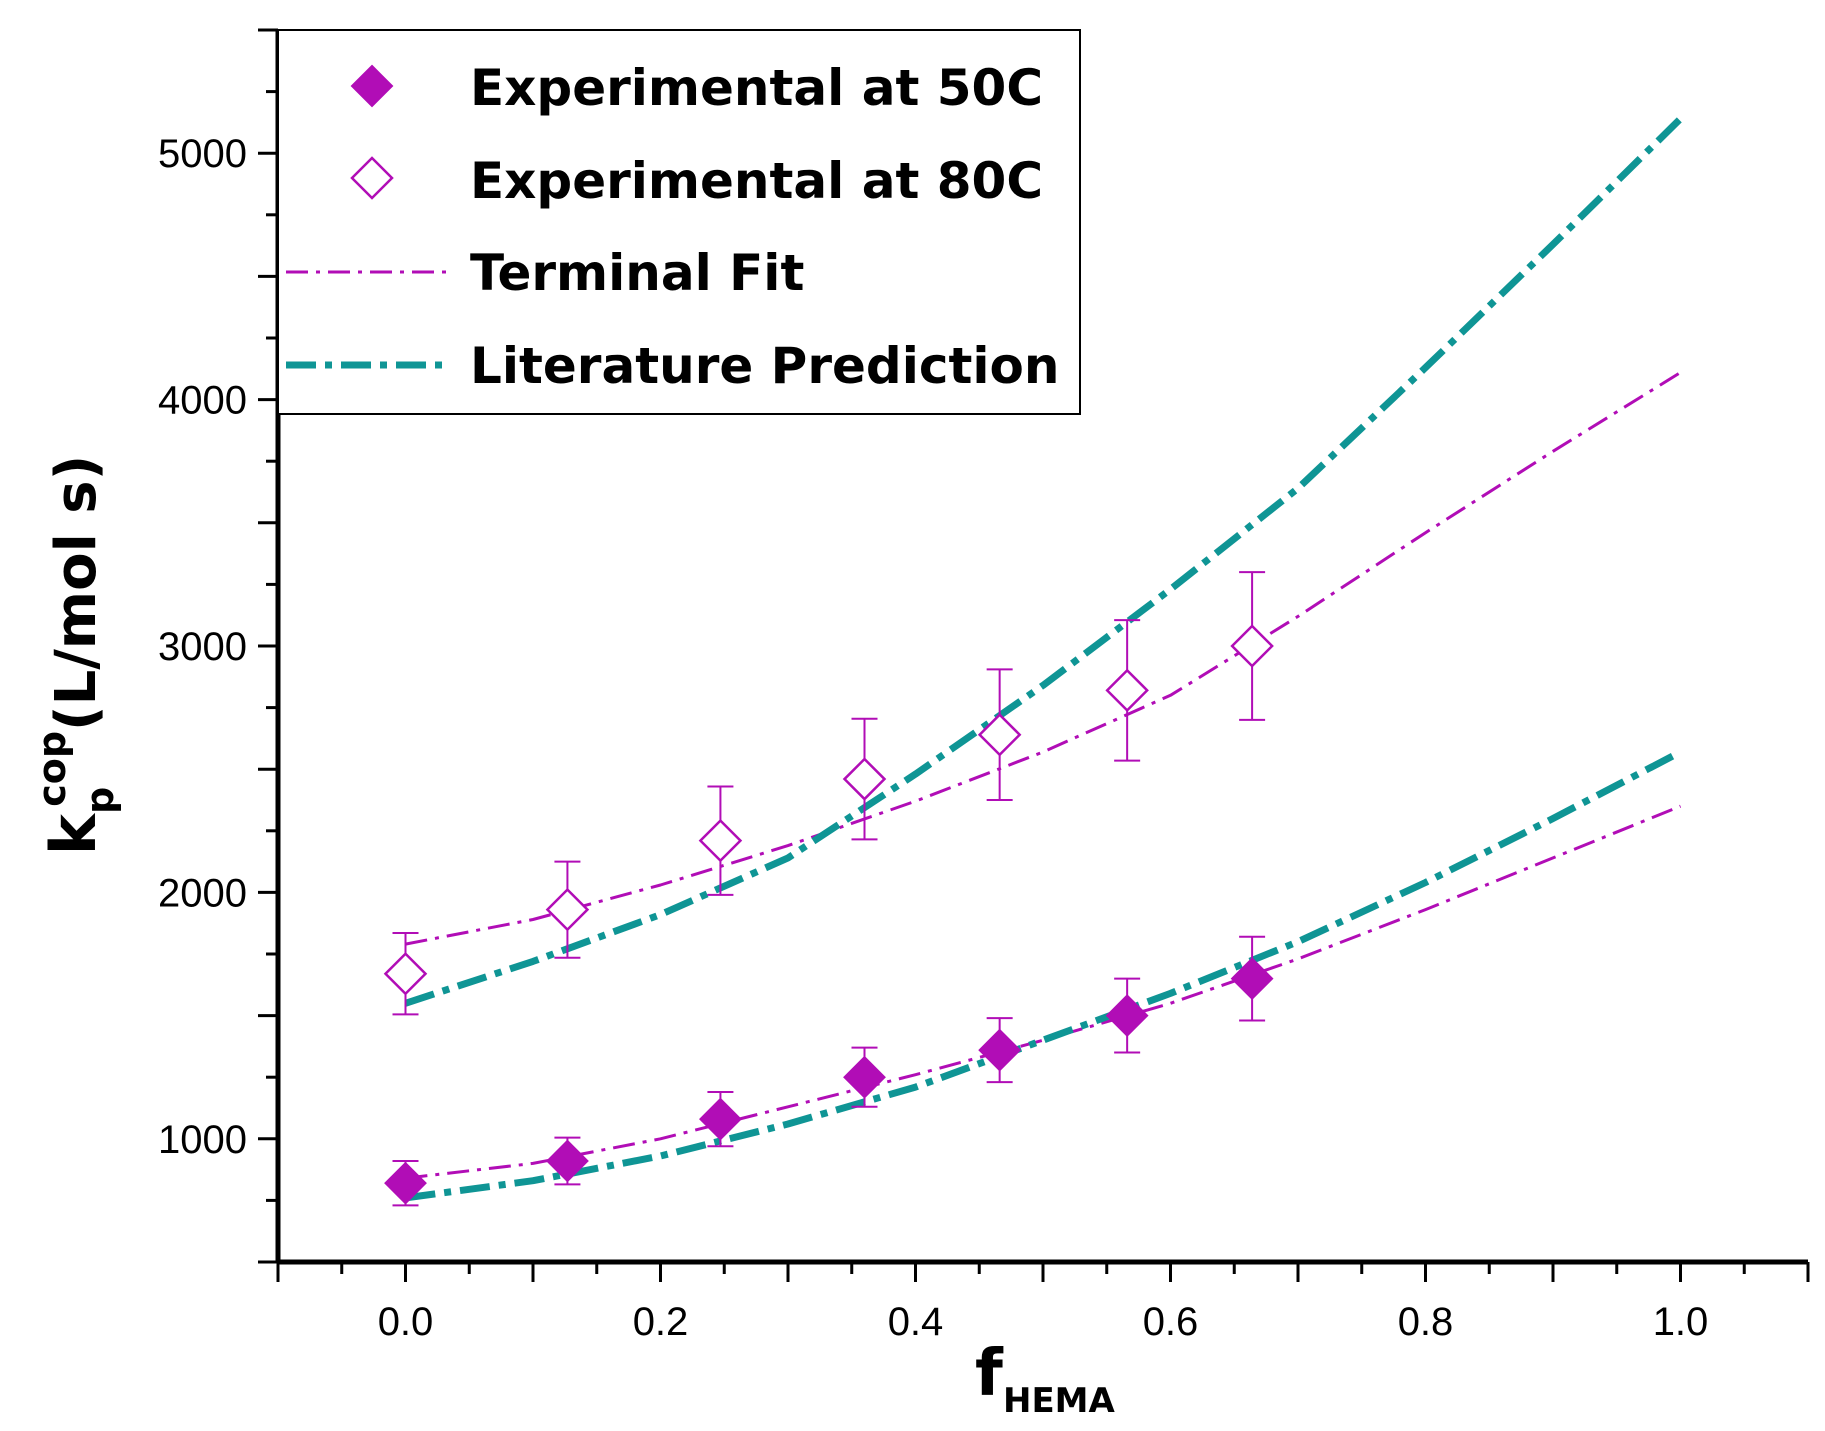 Image resolution: width=1825 pixels, height=1431 pixels. I want to click on x-axis-title-sub: HEMA, so click(1059, 1401).